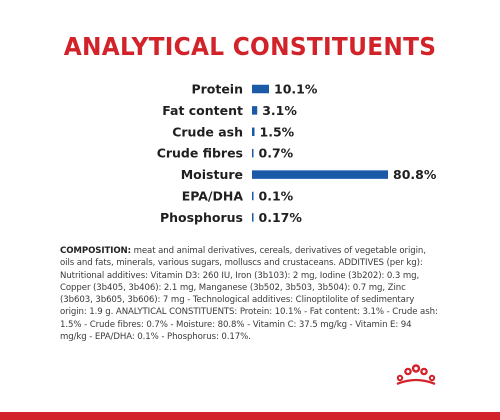 This screenshot has height=420, width=500. I want to click on bottom-accent-bar, so click(250, 416).